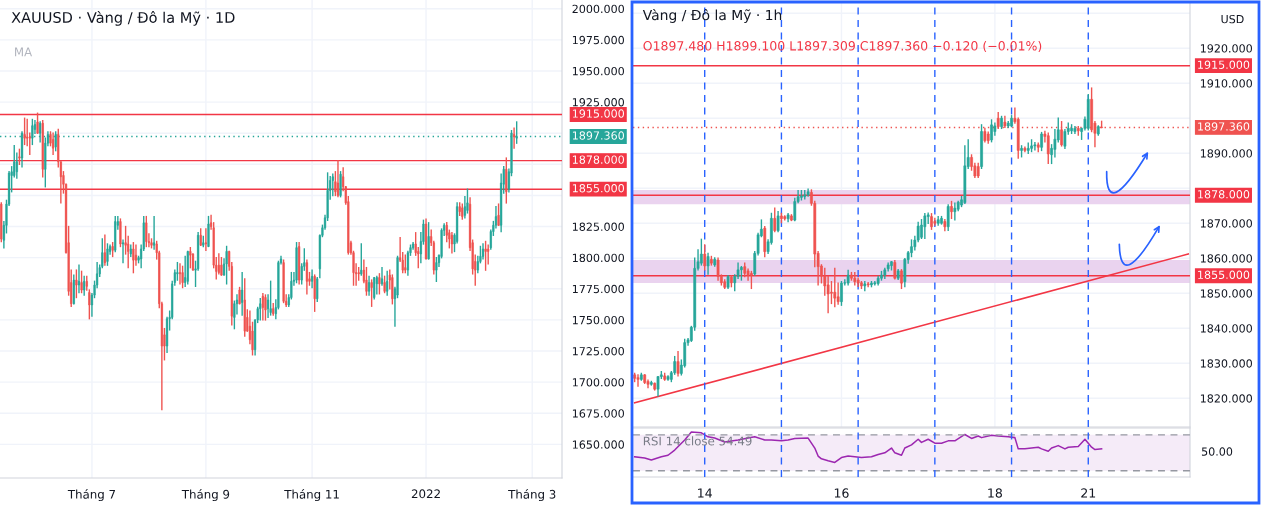 This screenshot has height=505, width=1262. Describe the element at coordinates (1226, 258) in the screenshot. I see `y-tick-label: 1860.000` at that location.